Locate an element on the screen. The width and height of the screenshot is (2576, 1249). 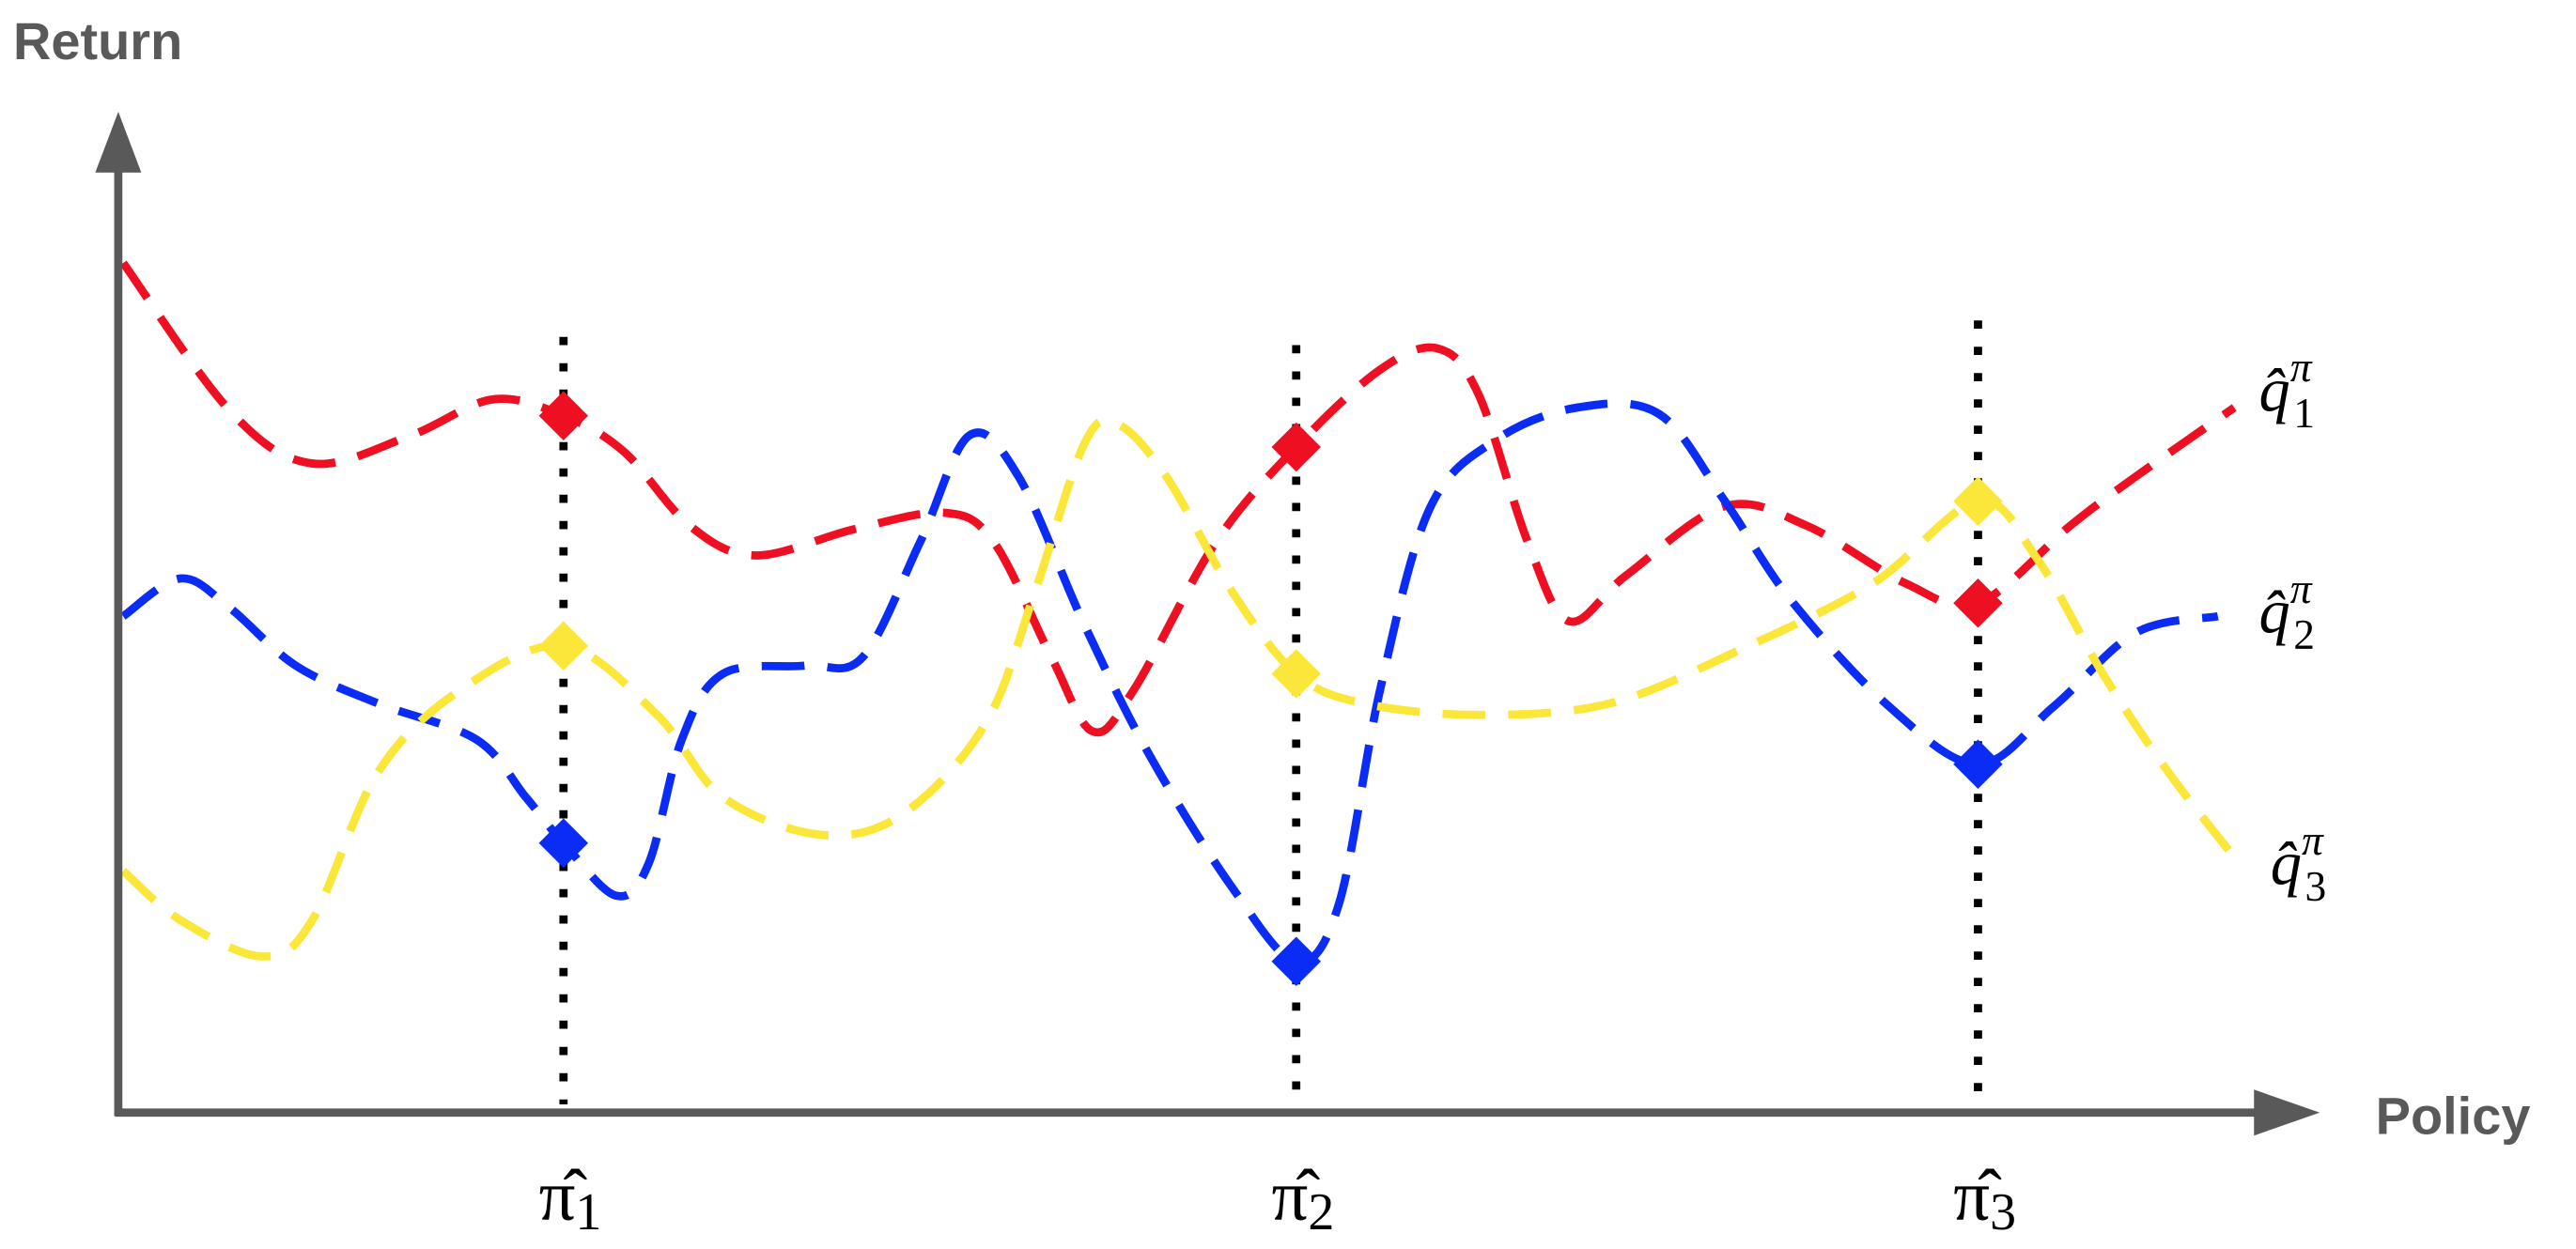
curve-label: q̂π 2 is located at coordinates (2286, 611).